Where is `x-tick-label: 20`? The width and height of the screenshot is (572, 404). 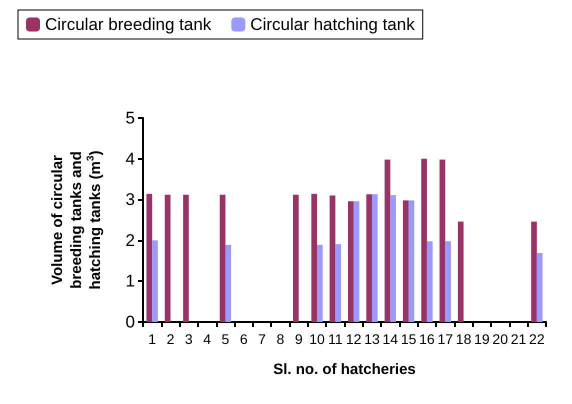 x-tick-label: 20 is located at coordinates (500, 339).